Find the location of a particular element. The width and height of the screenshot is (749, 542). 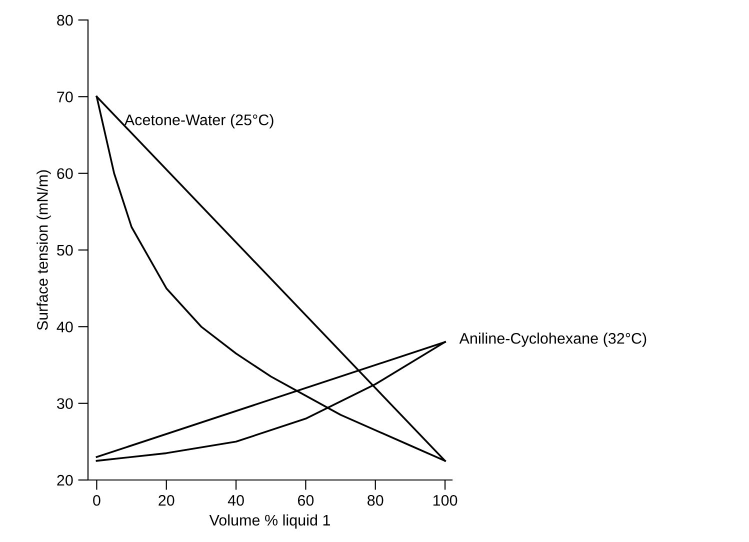

x-tick-label: 80 is located at coordinates (376, 500).